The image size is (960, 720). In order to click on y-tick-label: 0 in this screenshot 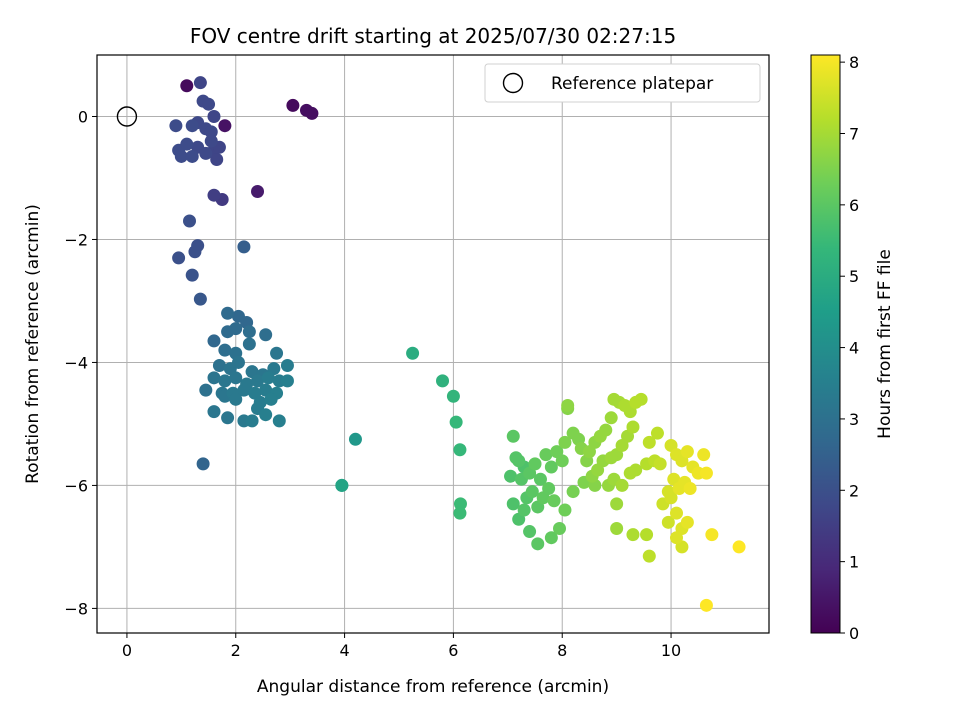, I will do `click(83, 116)`.